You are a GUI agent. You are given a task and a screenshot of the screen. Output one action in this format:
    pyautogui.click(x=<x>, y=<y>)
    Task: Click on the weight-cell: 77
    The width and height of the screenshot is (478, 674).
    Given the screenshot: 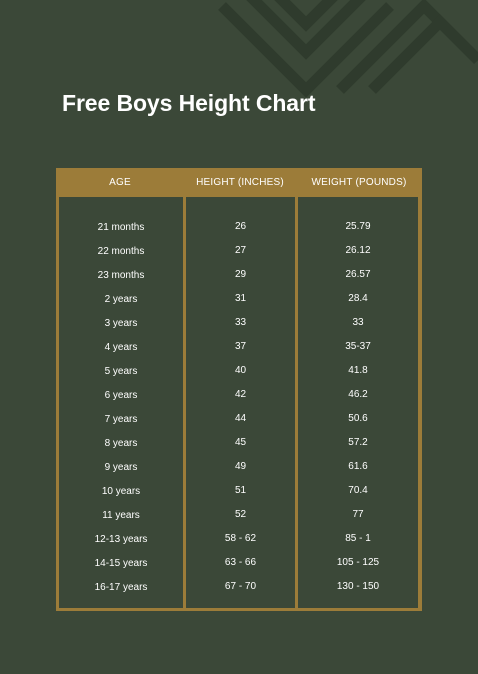 What is the action you would take?
    pyautogui.click(x=358, y=514)
    